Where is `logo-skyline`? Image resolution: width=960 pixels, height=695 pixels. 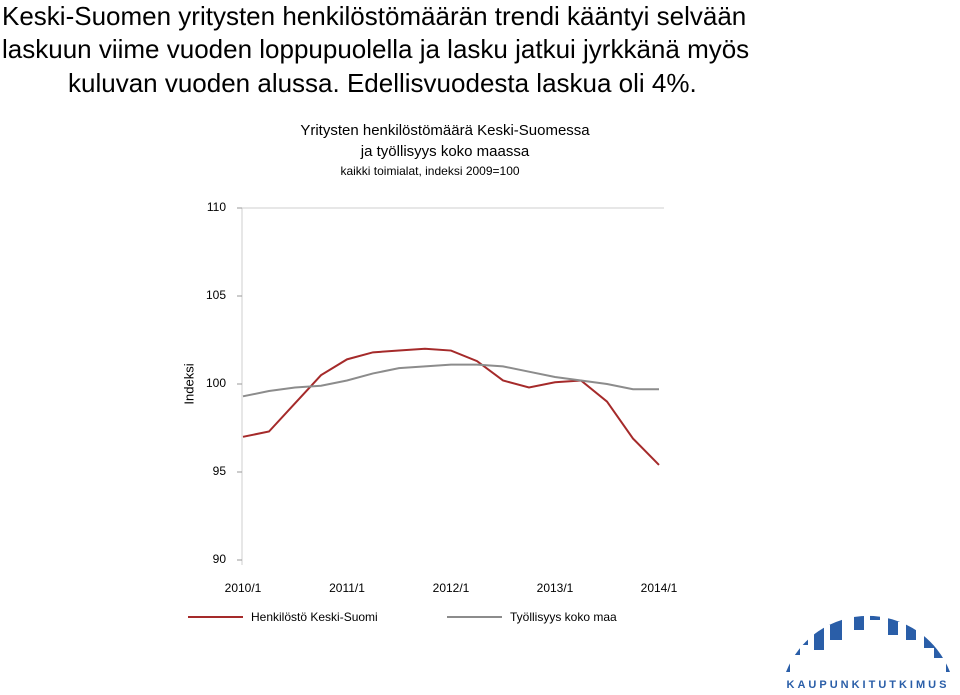
logo-skyline is located at coordinates (868, 636).